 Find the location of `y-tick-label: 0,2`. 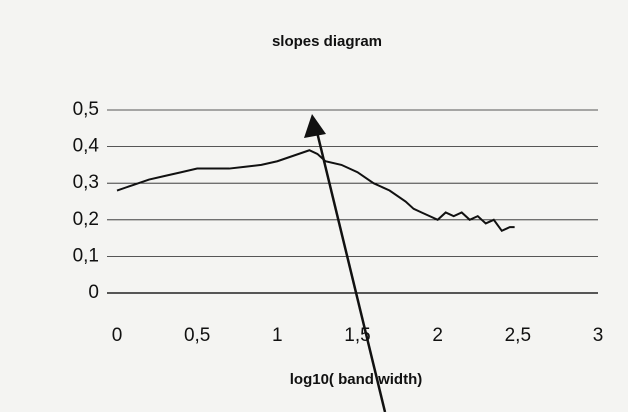

y-tick-label: 0,2 is located at coordinates (86, 219).